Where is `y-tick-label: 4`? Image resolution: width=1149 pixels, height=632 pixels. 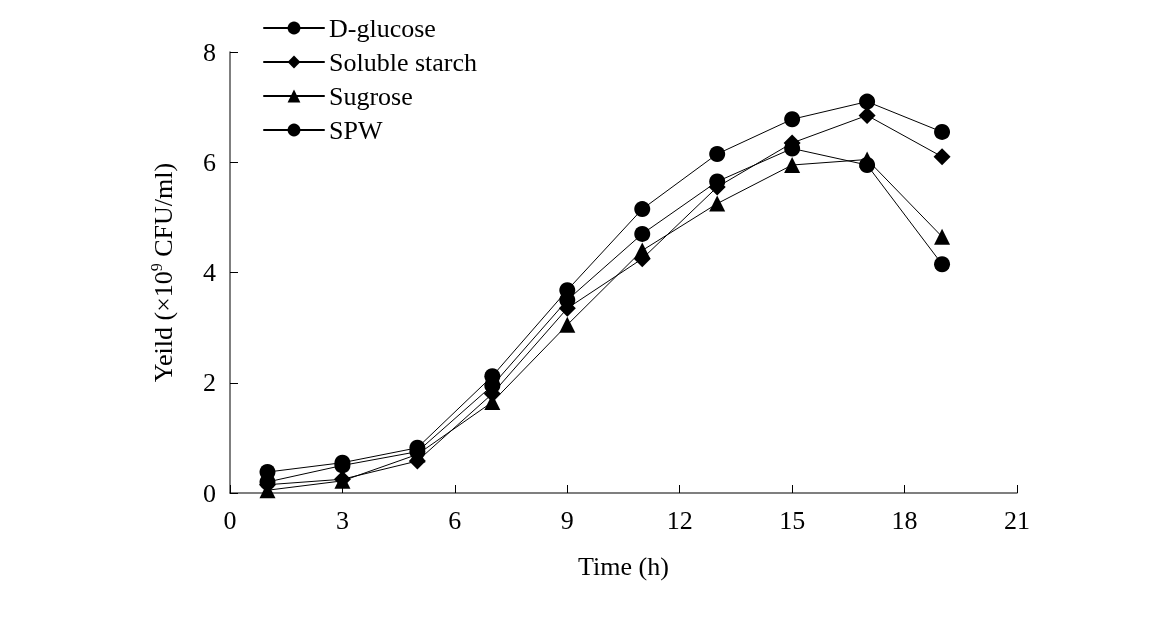 y-tick-label: 4 is located at coordinates (209, 272).